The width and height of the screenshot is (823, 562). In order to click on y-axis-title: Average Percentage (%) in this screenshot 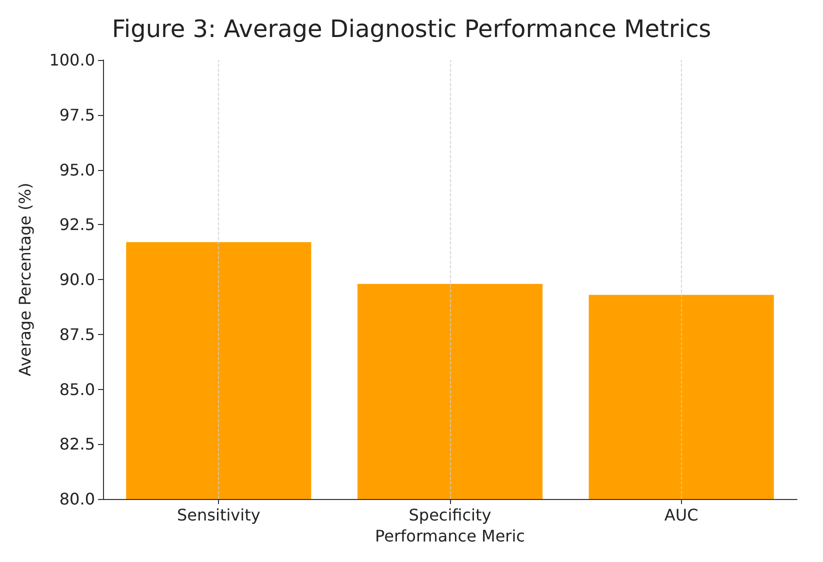, I will do `click(25, 279)`.